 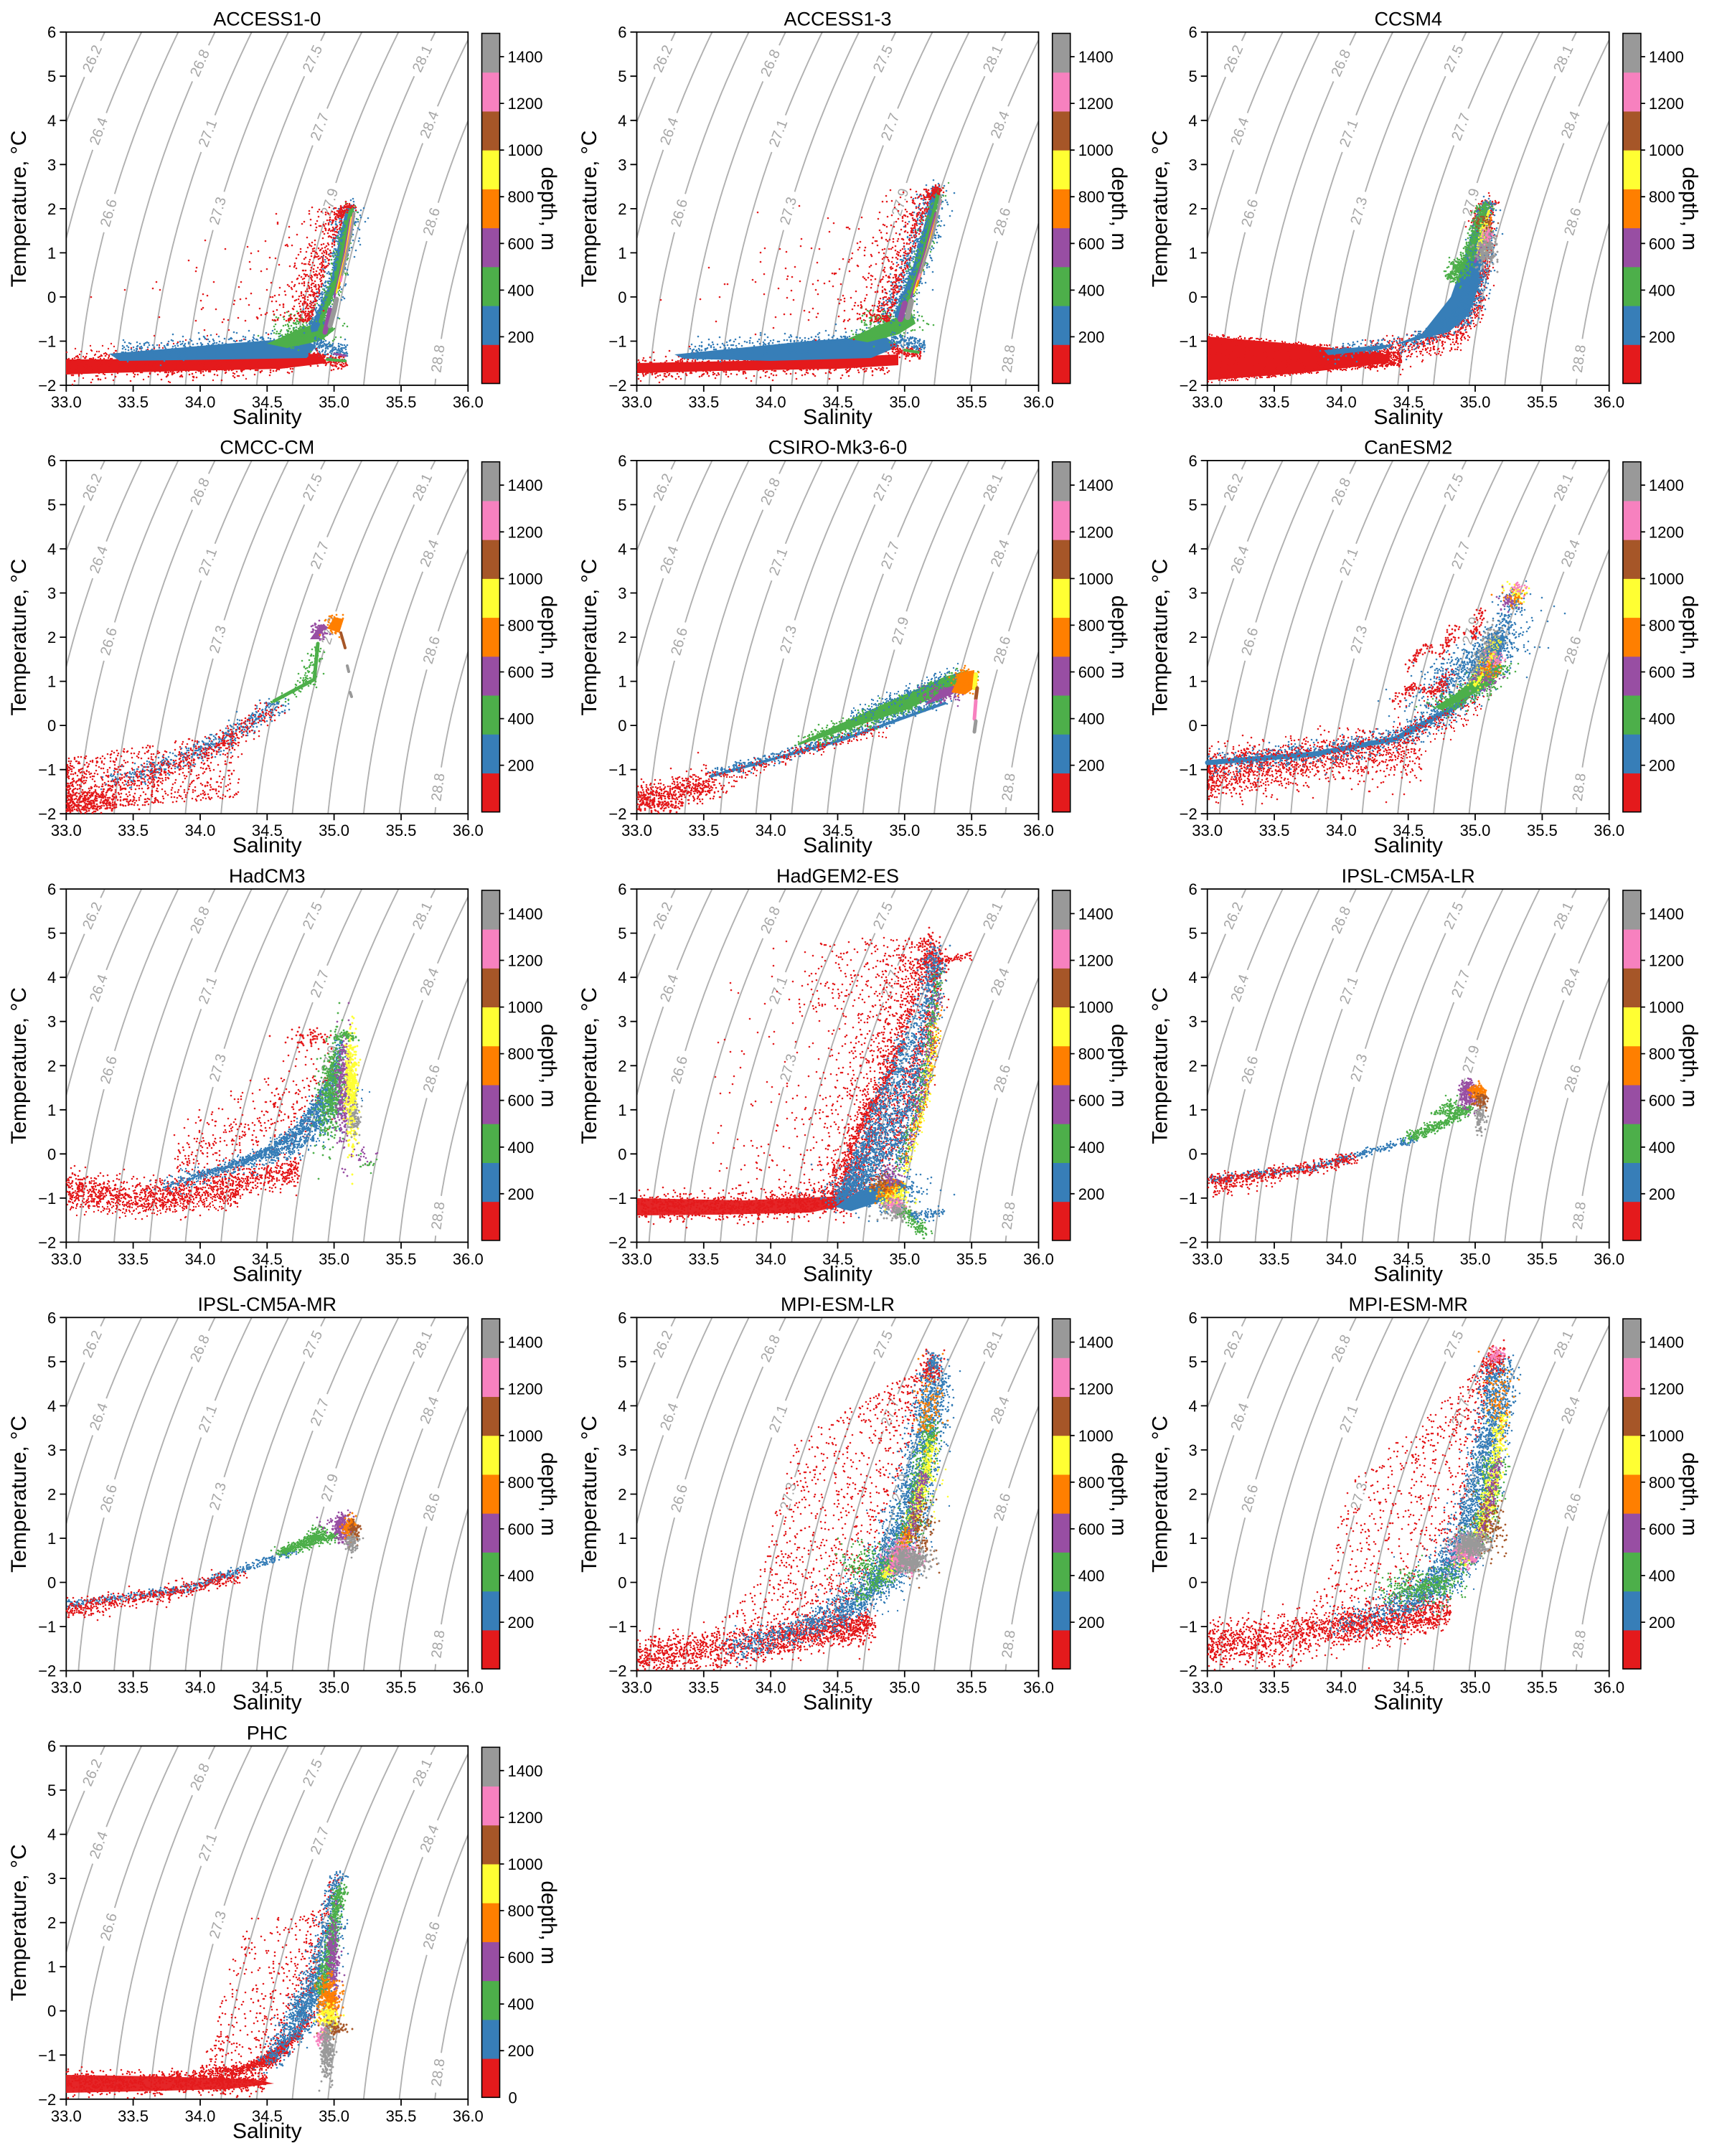 What do you see at coordinates (1408, 447) in the screenshot?
I see `svg-text: CanESM2` at bounding box center [1408, 447].